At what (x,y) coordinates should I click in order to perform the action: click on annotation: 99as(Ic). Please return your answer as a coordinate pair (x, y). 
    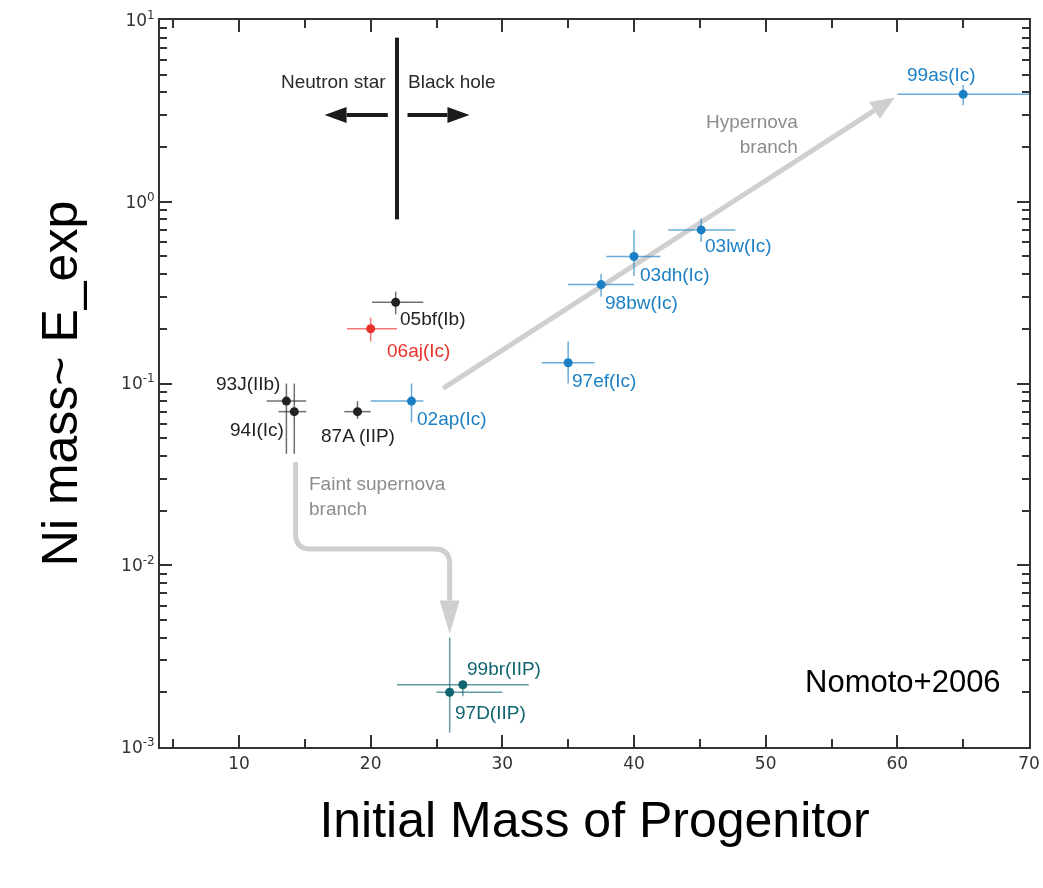
    Looking at the image, I should click on (941, 74).